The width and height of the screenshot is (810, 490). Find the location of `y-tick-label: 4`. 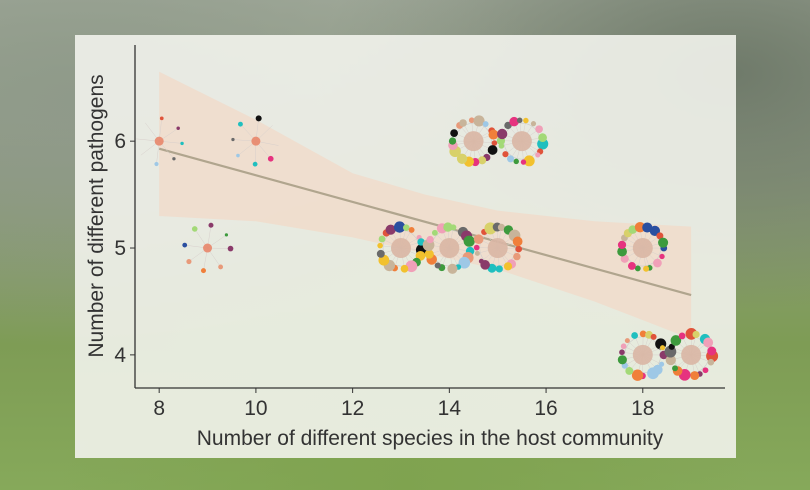

y-tick-label: 4 is located at coordinates (120, 355).